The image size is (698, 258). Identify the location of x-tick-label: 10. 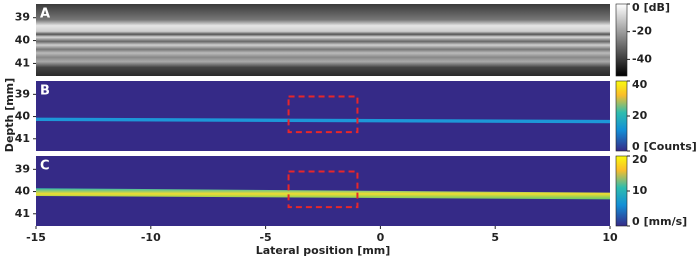
(610, 237).